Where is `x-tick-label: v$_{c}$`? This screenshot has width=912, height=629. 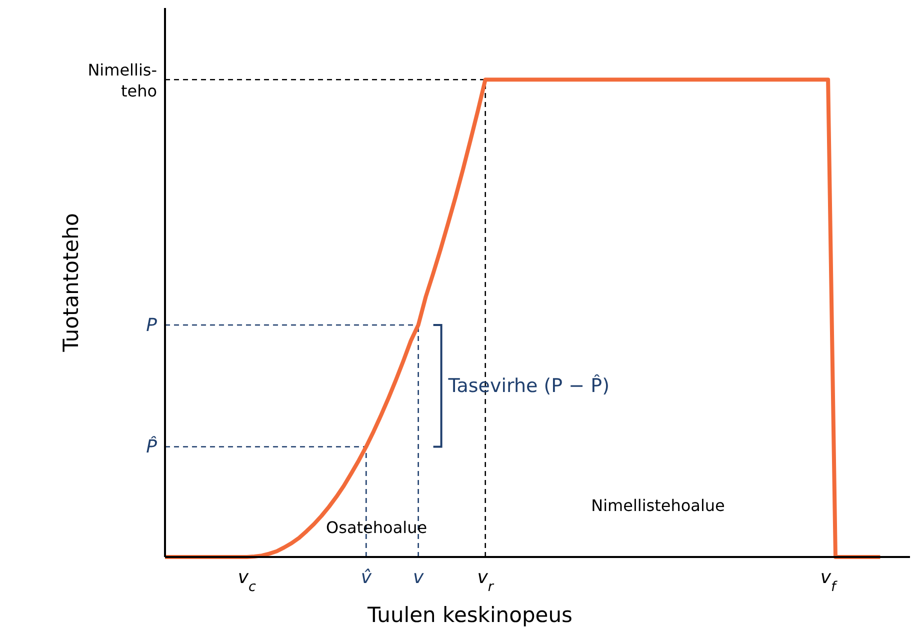
x-tick-label: v$_{c}$ is located at coordinates (247, 581).